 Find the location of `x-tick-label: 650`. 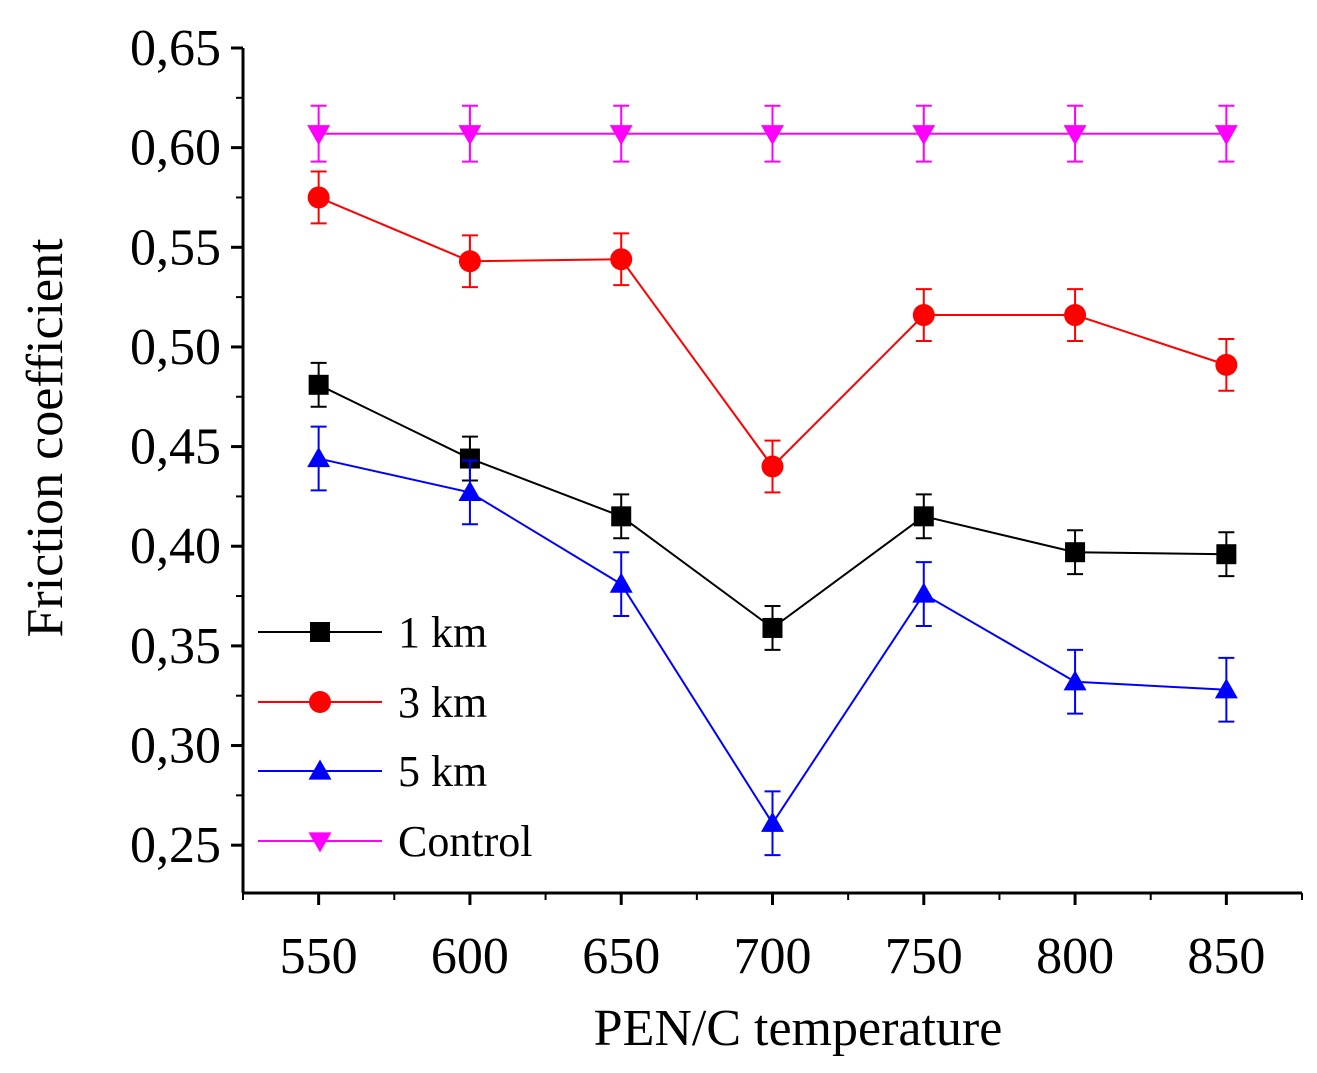

x-tick-label: 650 is located at coordinates (621, 956).